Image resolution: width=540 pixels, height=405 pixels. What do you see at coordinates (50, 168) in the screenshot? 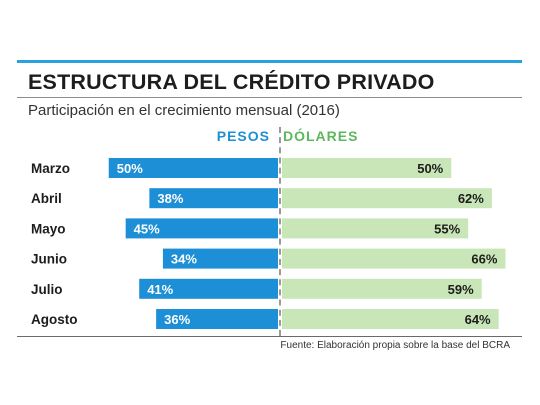
I see `month-label-marzo: Marzo` at bounding box center [50, 168].